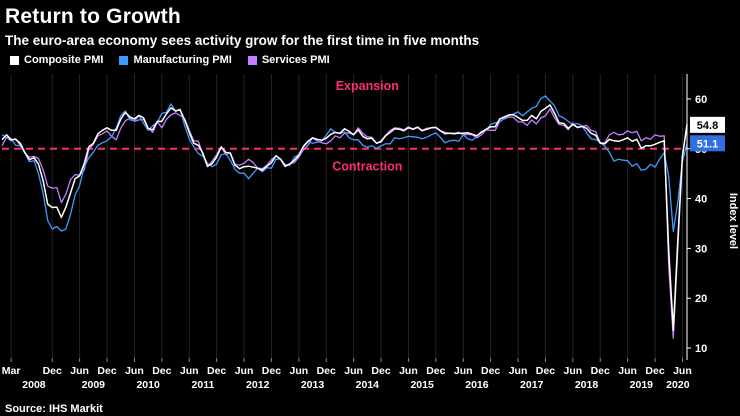  I want to click on year-label: 2015, so click(422, 385).